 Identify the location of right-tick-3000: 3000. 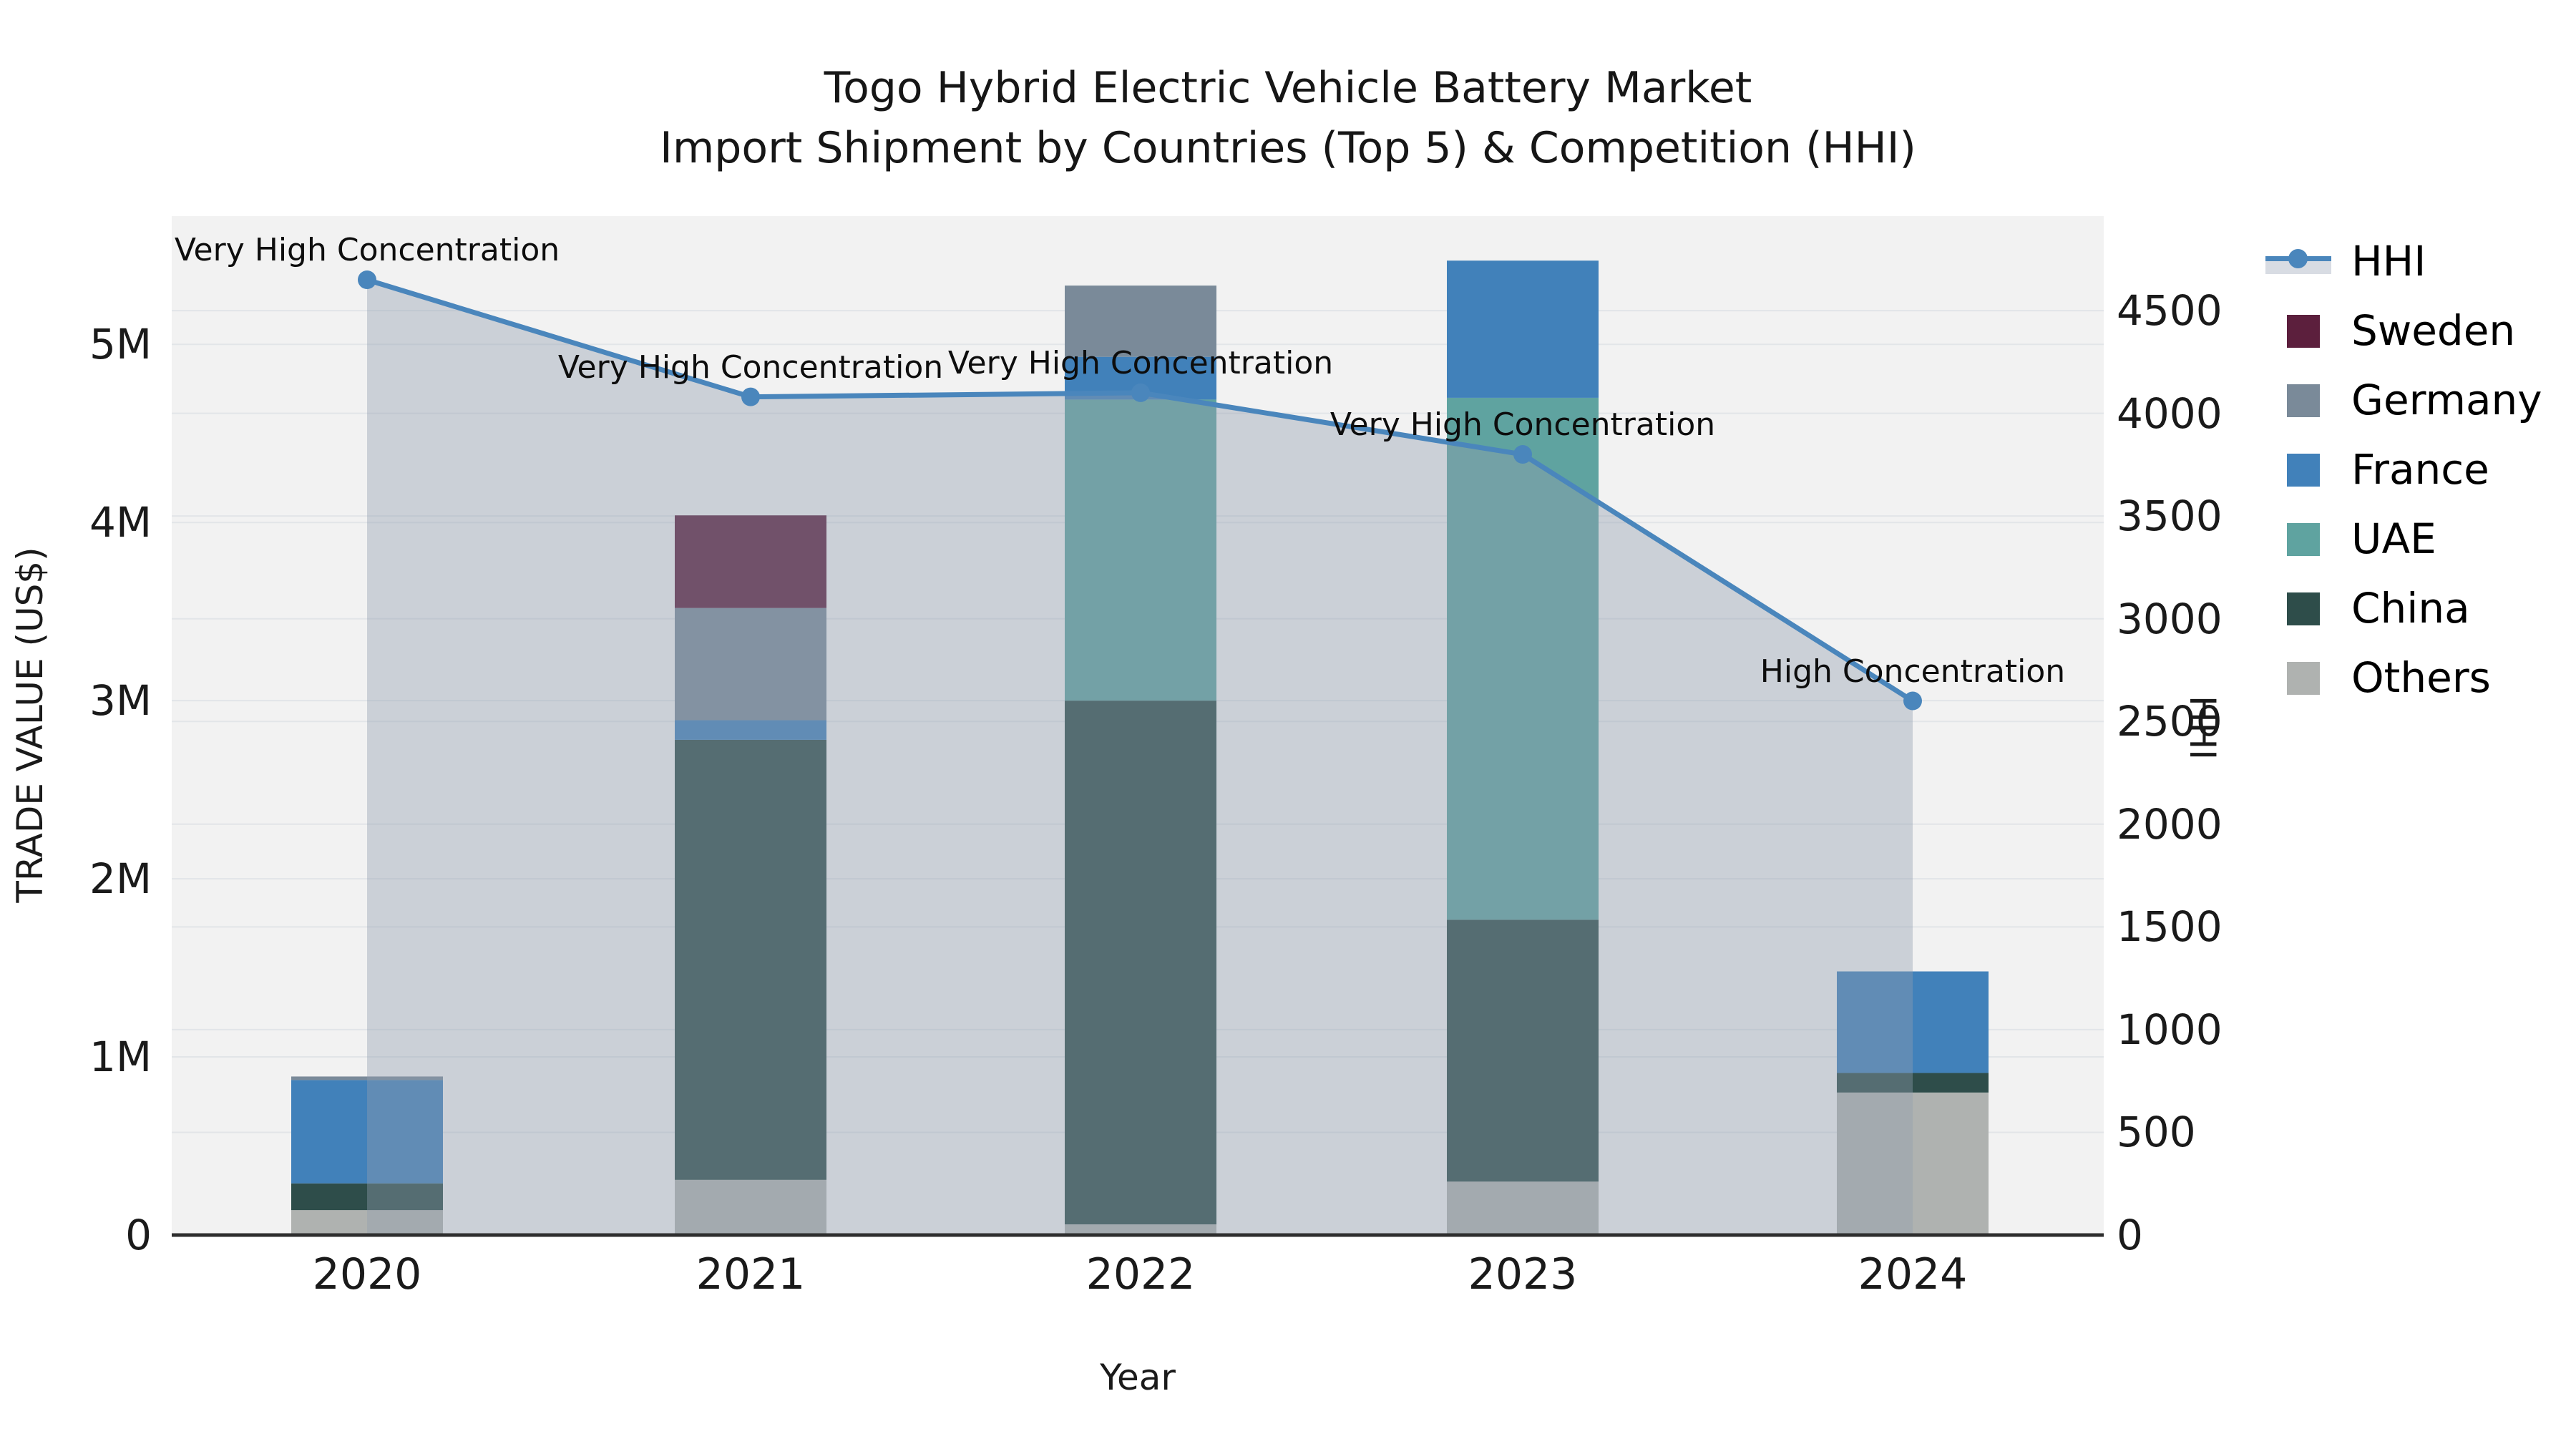
(2170, 618).